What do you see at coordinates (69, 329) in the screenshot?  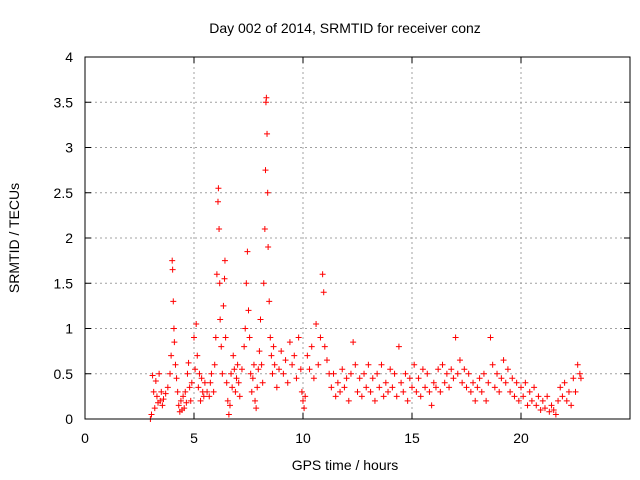 I see `y-tick-label: 1` at bounding box center [69, 329].